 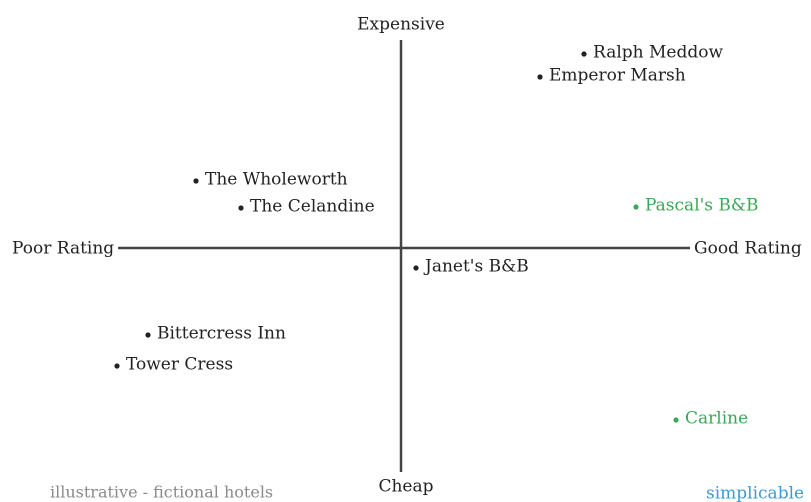 What do you see at coordinates (702, 206) in the screenshot?
I see `item-label: Pascal's B&B` at bounding box center [702, 206].